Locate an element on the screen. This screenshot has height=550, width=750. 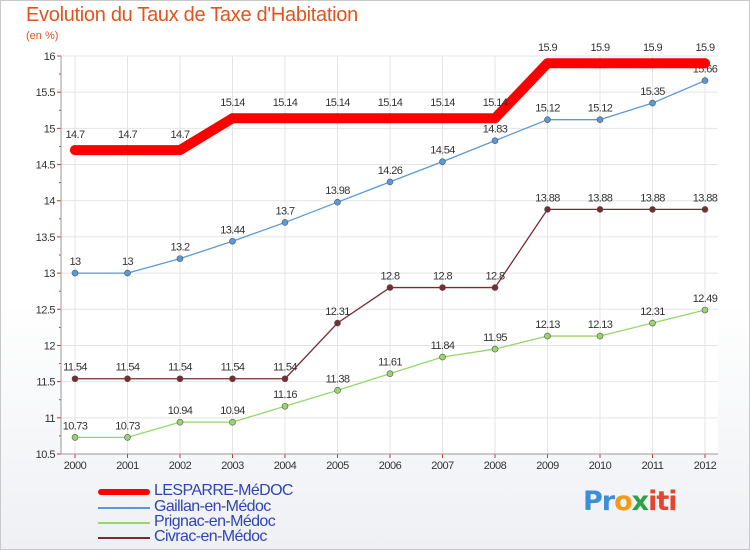
x-tick-label: 2009 is located at coordinates (547, 466).